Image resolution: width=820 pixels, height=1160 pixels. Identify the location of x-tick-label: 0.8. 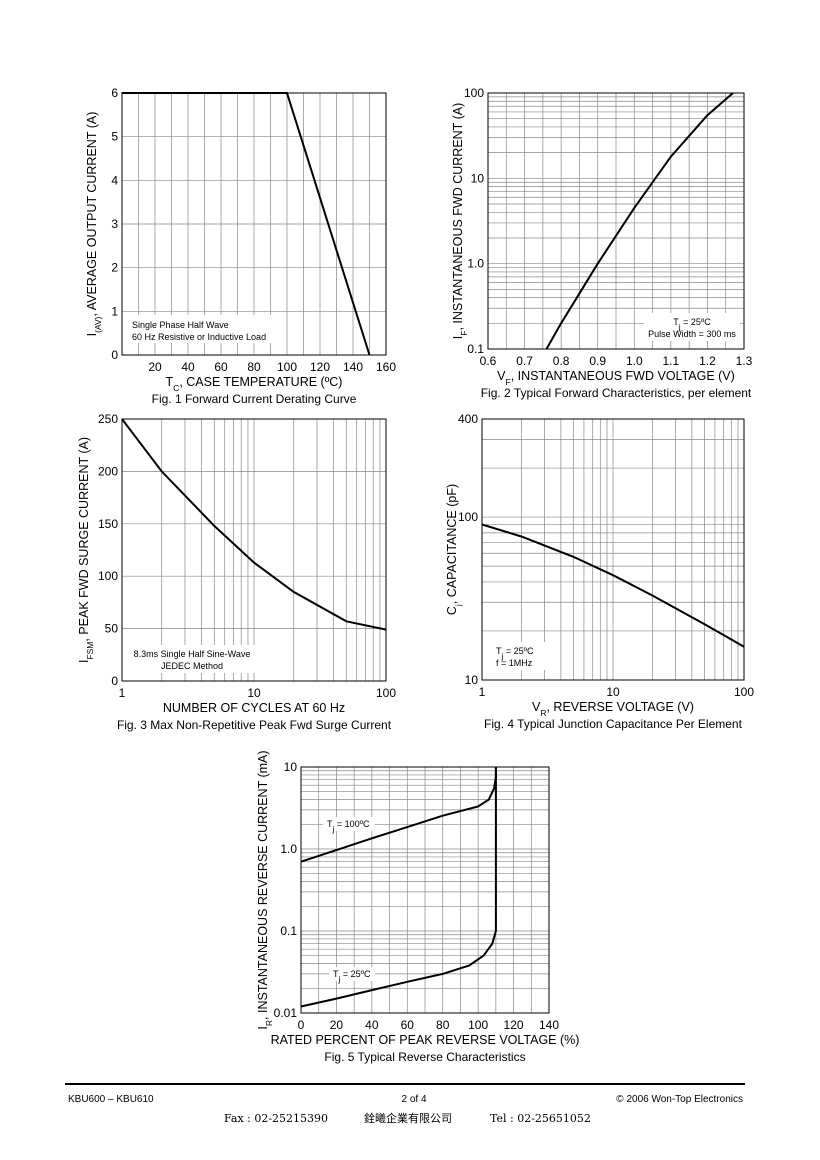
(561, 361).